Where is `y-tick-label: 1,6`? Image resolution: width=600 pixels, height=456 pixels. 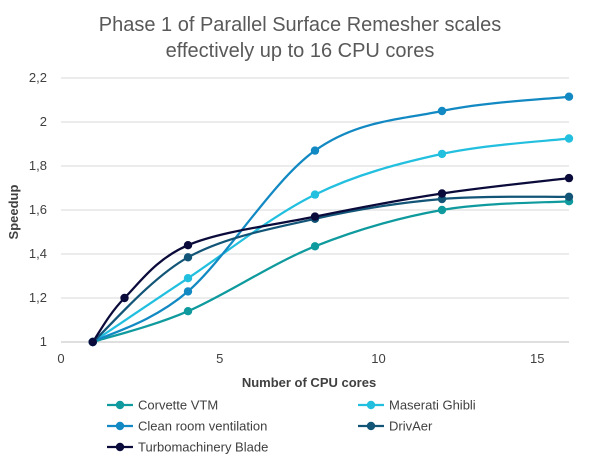 y-tick-label: 1,6 is located at coordinates (38, 209).